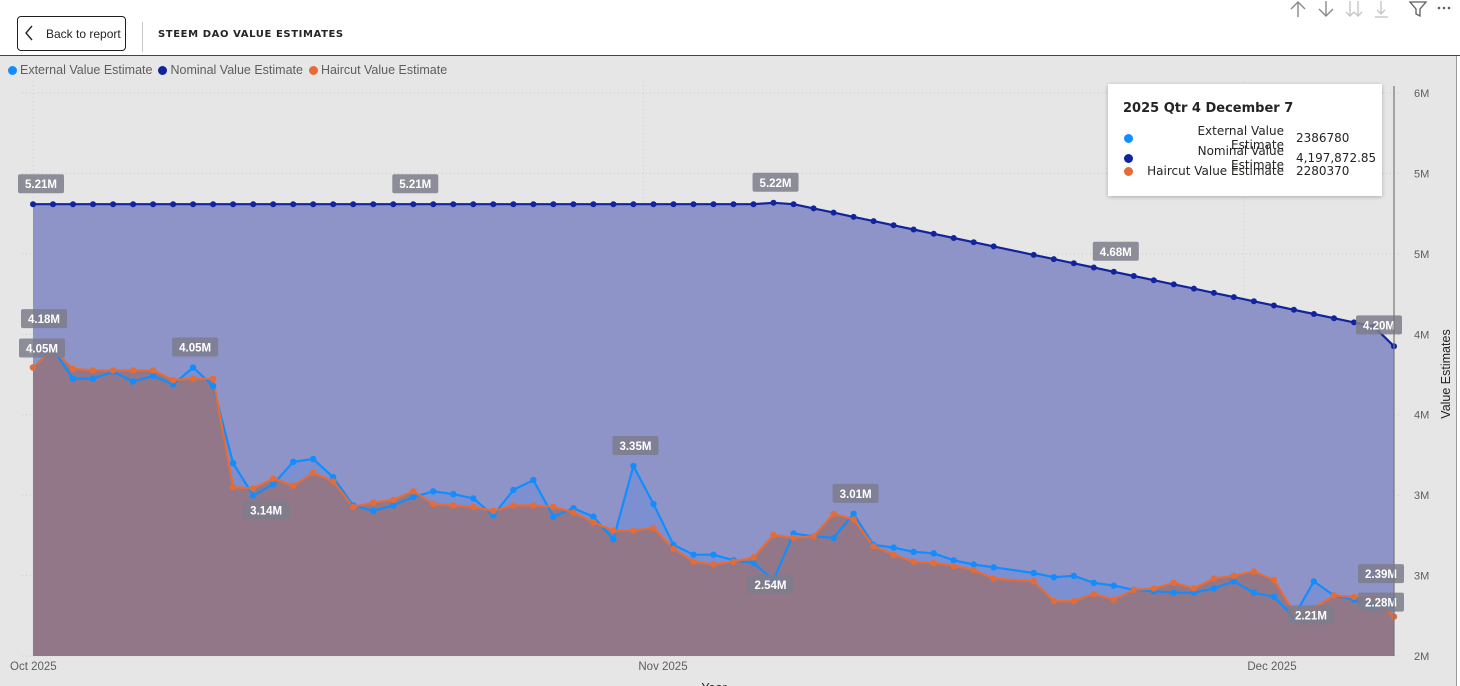 This screenshot has width=1460, height=686. I want to click on legend-marker-nominal, so click(163, 70).